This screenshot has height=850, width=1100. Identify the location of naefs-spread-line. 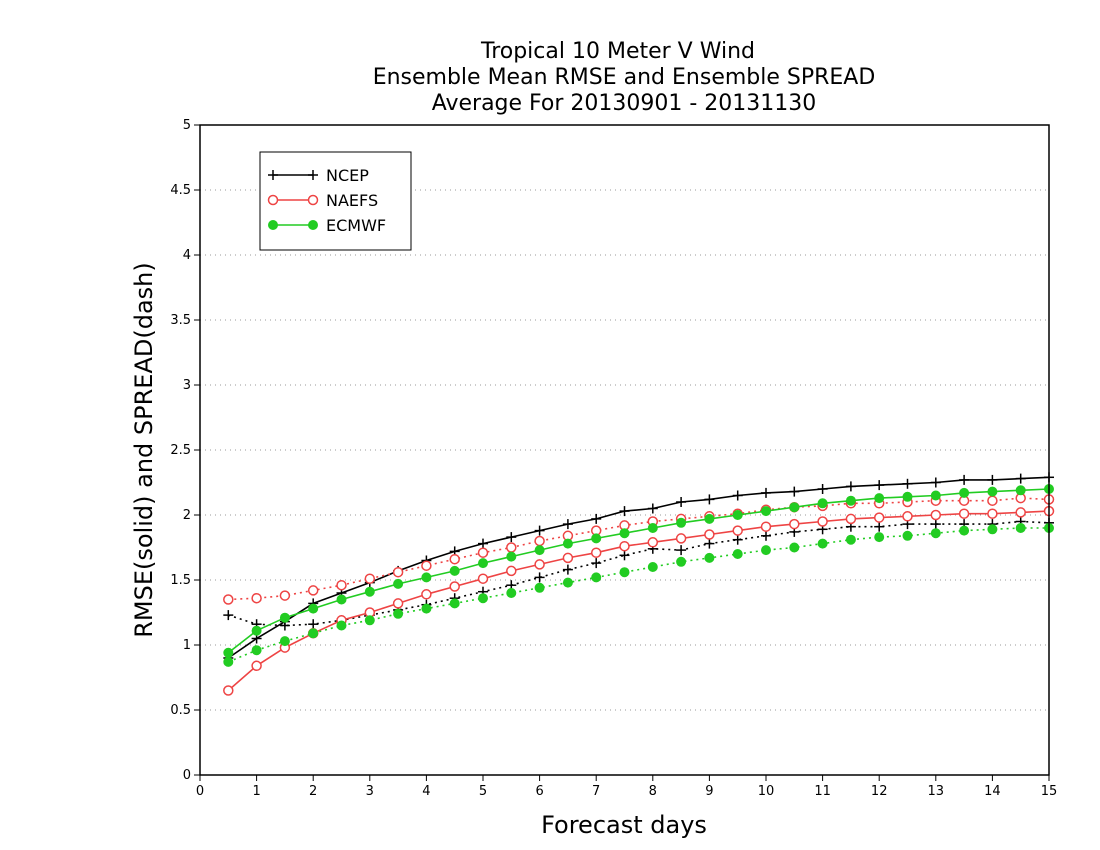
(639, 549).